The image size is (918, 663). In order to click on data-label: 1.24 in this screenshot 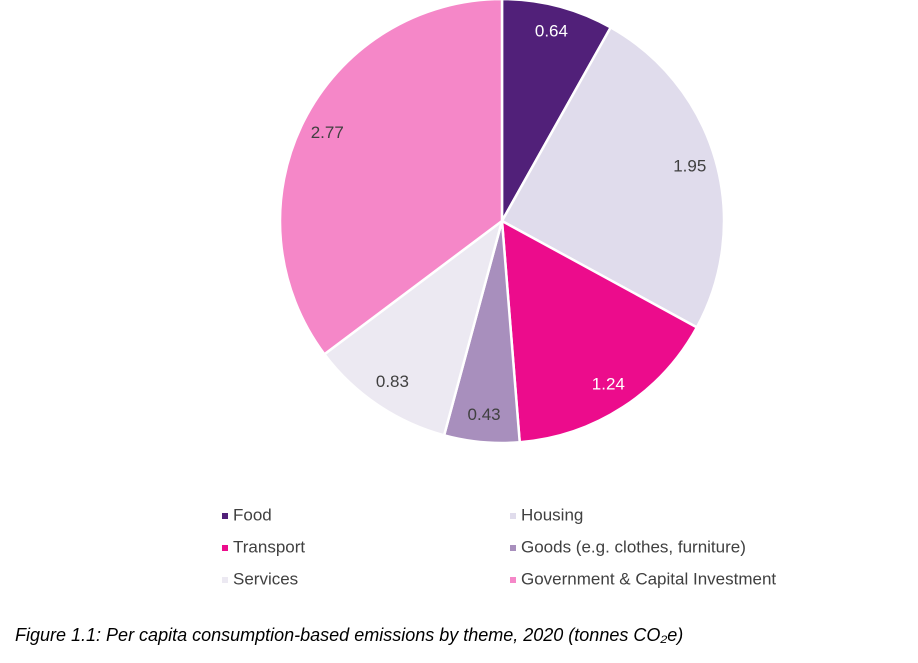, I will do `click(608, 383)`.